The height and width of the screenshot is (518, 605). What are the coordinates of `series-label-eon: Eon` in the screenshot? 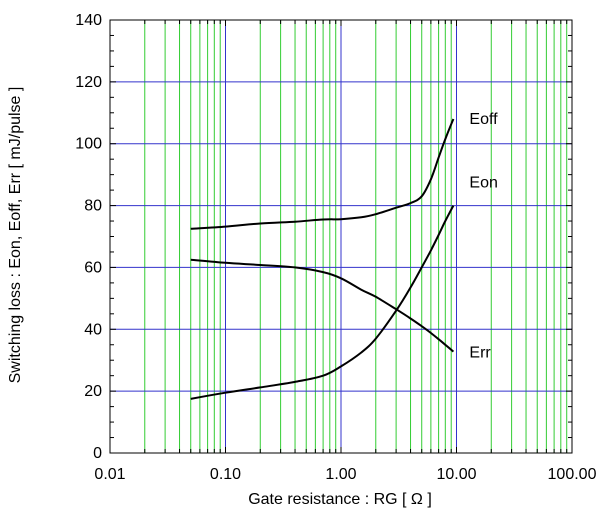 It's located at (483, 183).